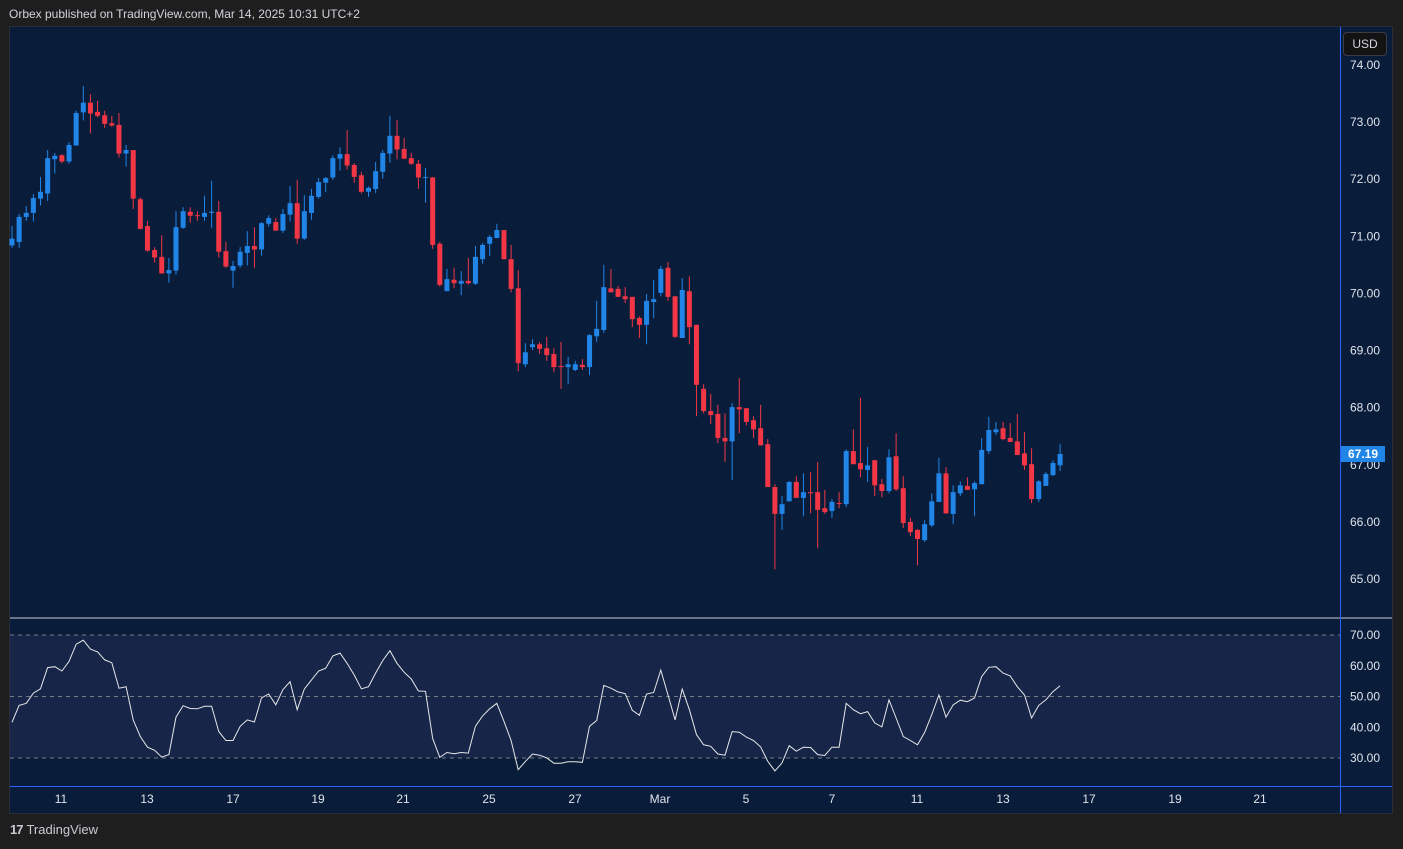 The image size is (1403, 849). What do you see at coordinates (1365, 293) in the screenshot?
I see `price-tick-label: 70.00` at bounding box center [1365, 293].